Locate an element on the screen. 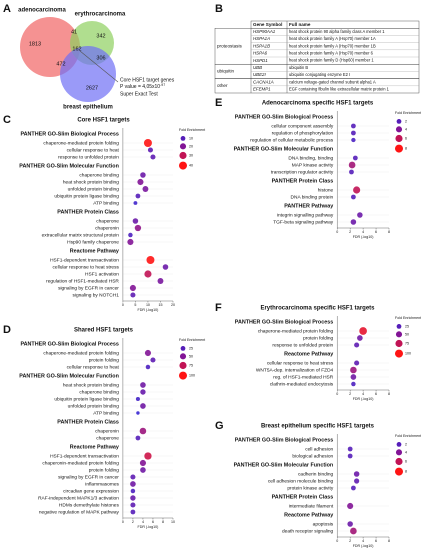 The height and width of the screenshot is (550, 421). term-label: chaperone binding is located at coordinates (99, 392).